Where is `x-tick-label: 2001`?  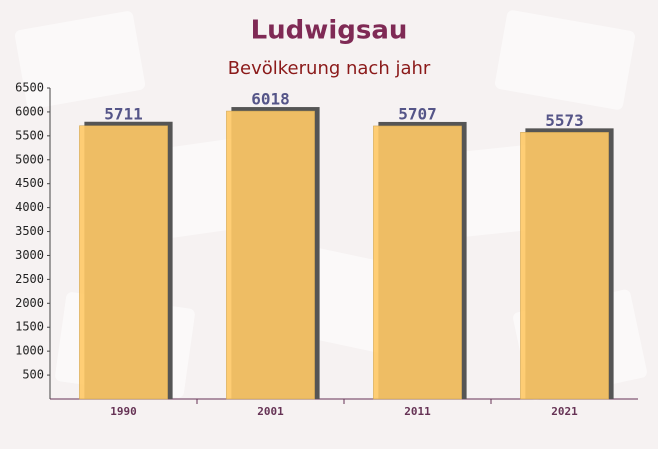
x-tick-label: 2001 is located at coordinates (270, 411).